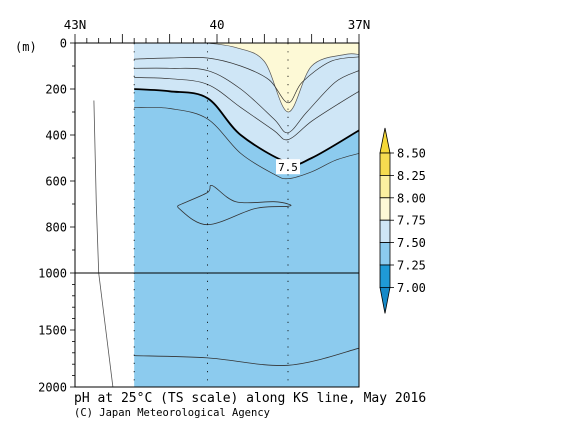  Describe the element at coordinates (56, 216) in the screenshot. I see `y-axis-group: 0 200 400 600 800 1000 1500 2000` at that location.